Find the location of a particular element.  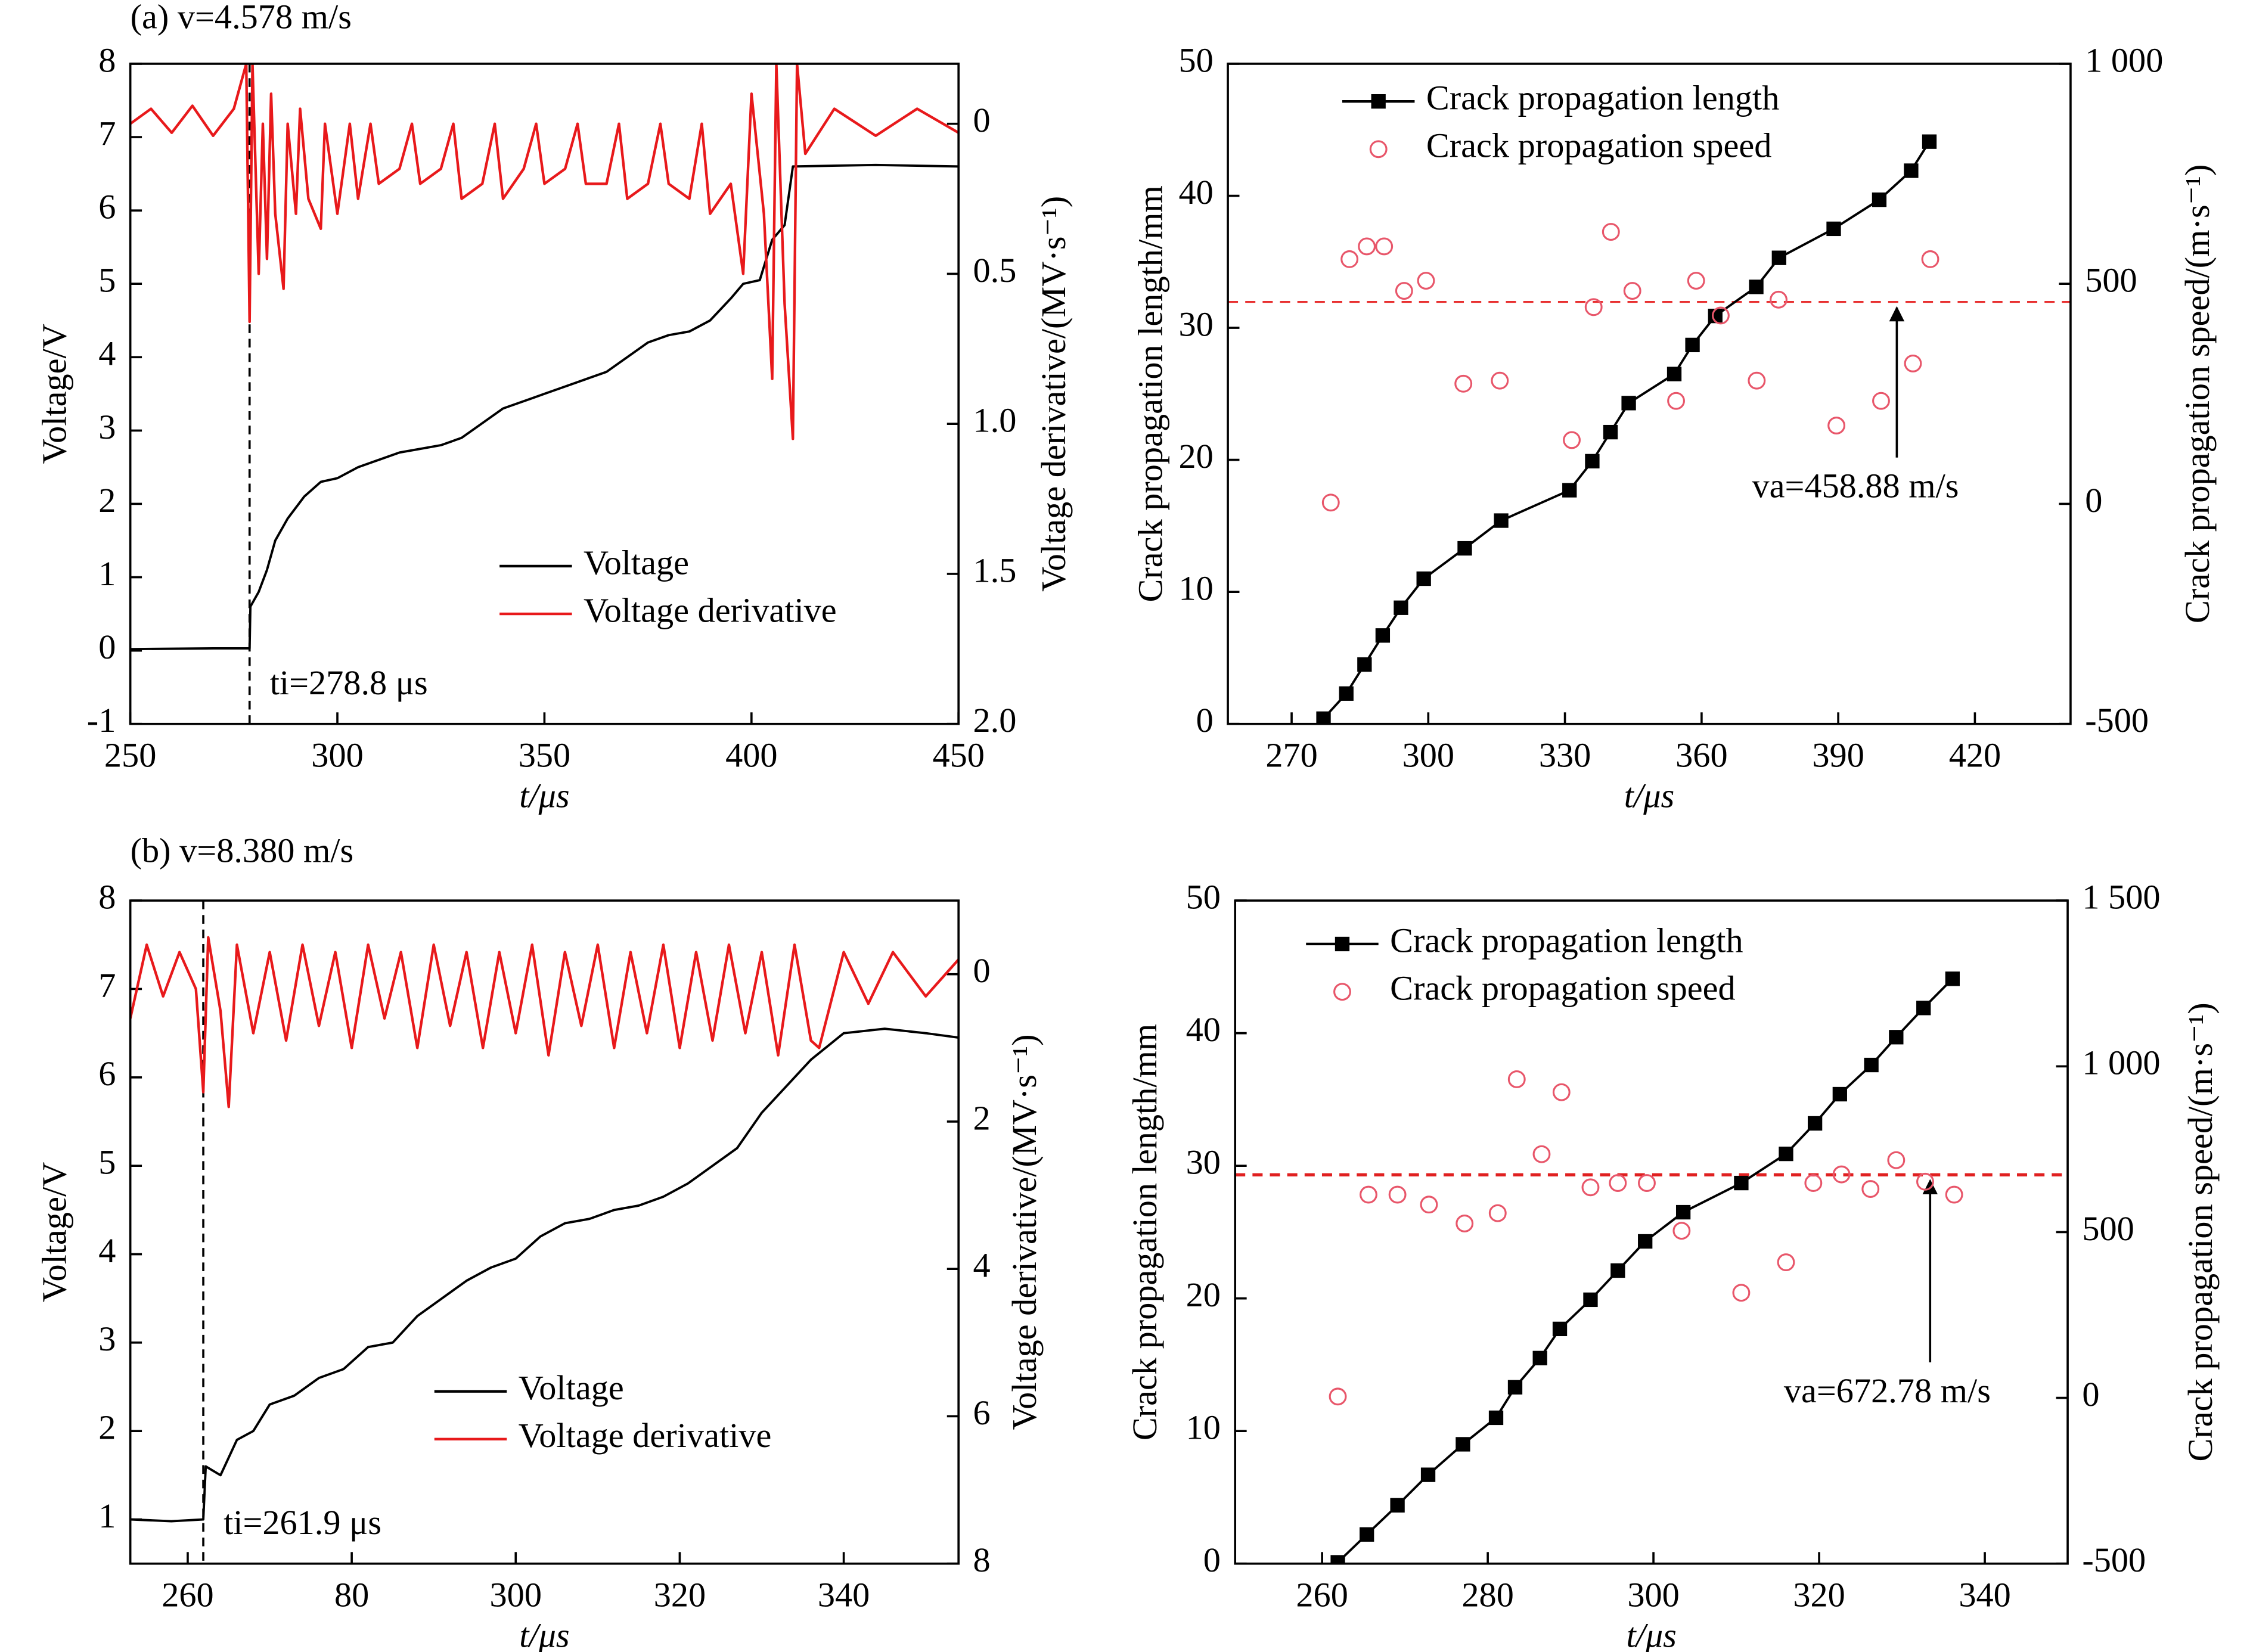

y2-tick-label: 1.5 is located at coordinates (995, 570).